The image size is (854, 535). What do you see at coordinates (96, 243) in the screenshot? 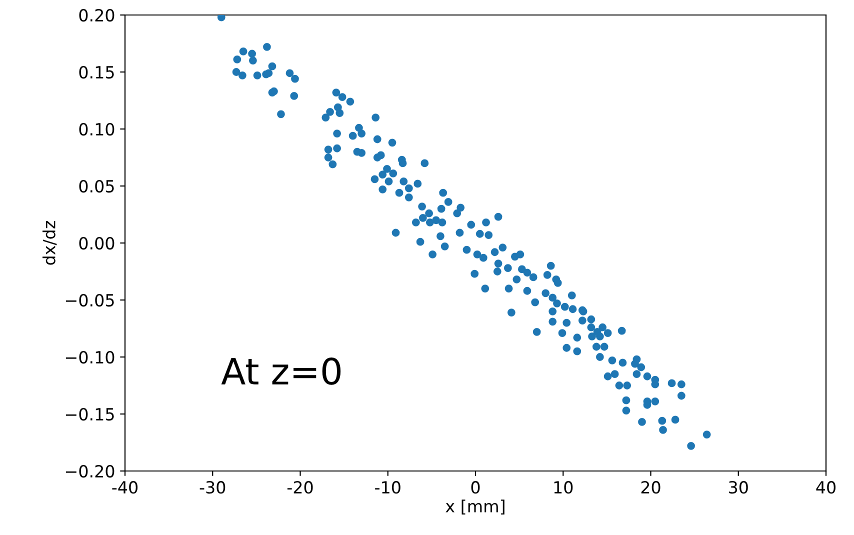
I see `y-tick-label: 0.00` at bounding box center [96, 243].